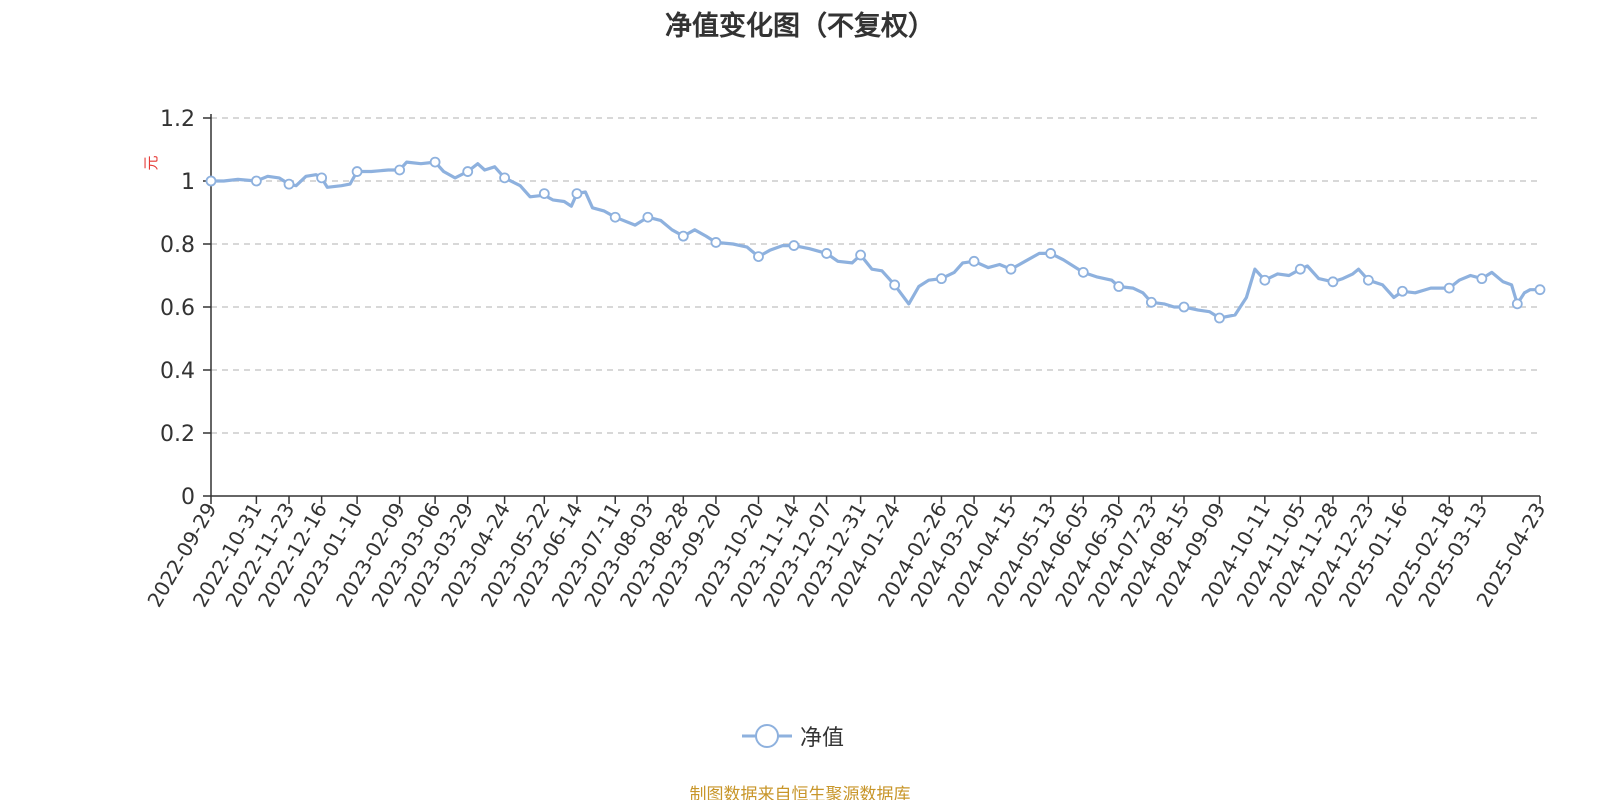 The image size is (1600, 800). I want to click on data-source-note: 制图数据来自恒生聚源数据库, so click(800, 792).